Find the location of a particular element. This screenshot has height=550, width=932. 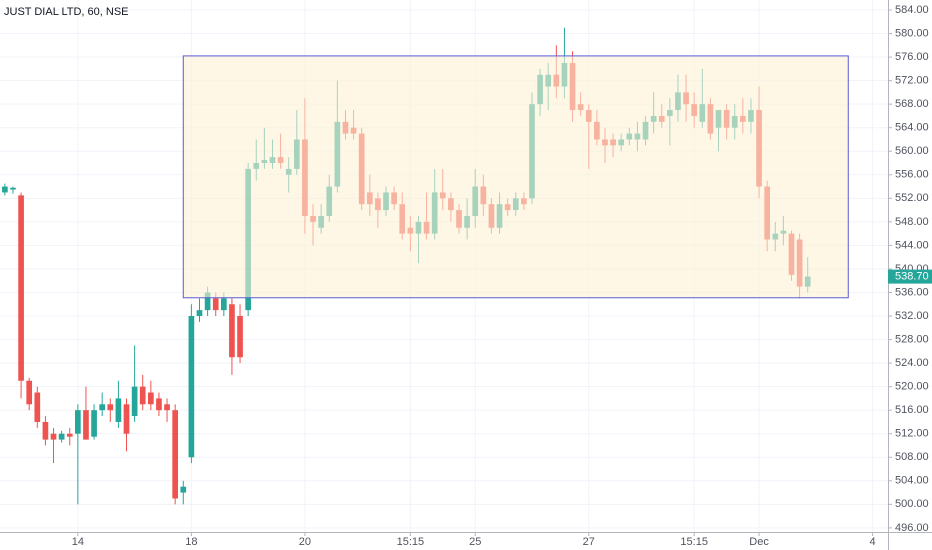

y-tick-label: 580.00 is located at coordinates (912, 33).